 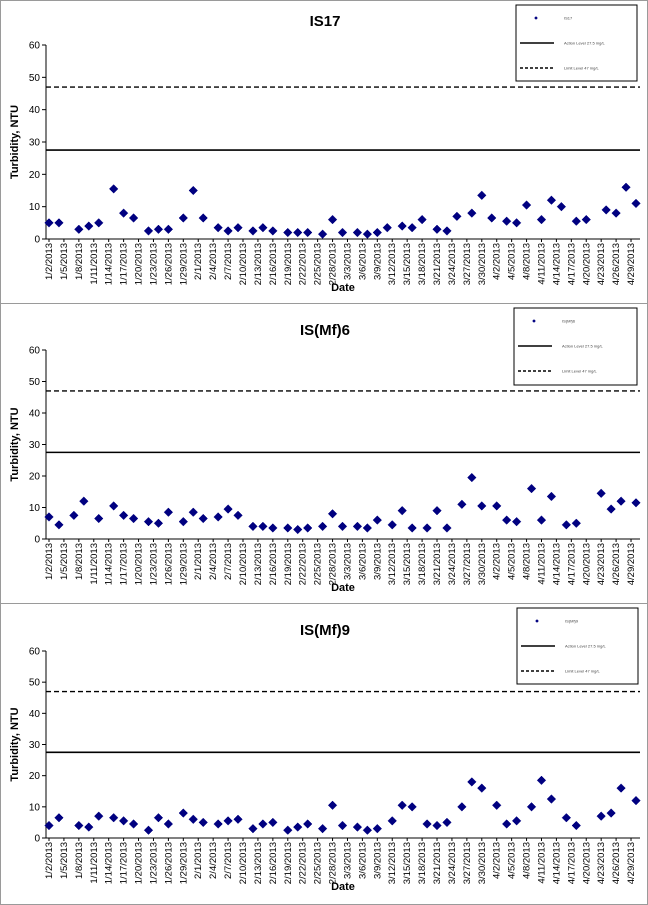 What do you see at coordinates (228, 860) in the screenshot?
I see `x-tick-label: 2/7/2013` at bounding box center [228, 860].